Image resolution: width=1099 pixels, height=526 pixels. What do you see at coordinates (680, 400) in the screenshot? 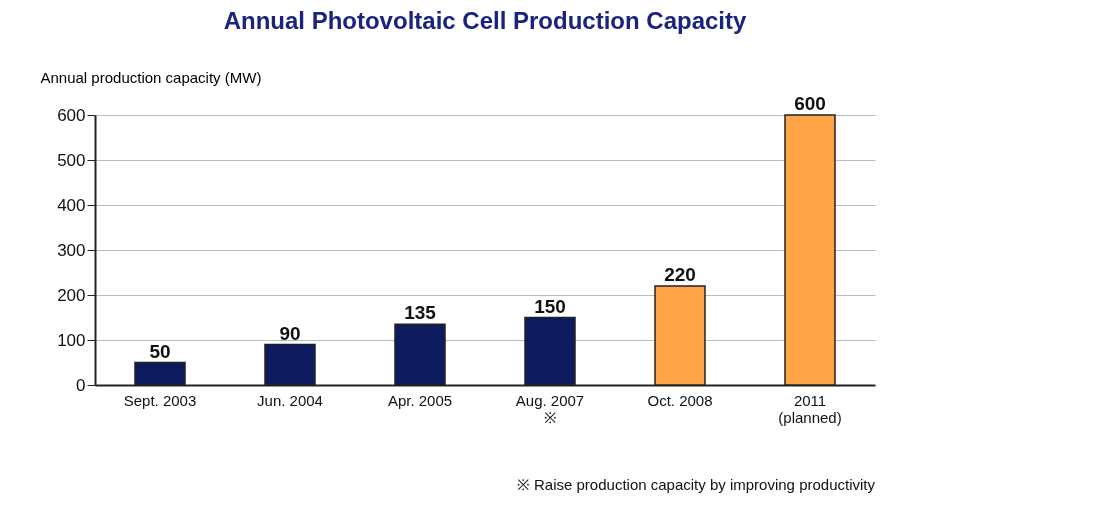
I see `x-tick-label: Oct. 2008` at bounding box center [680, 400].